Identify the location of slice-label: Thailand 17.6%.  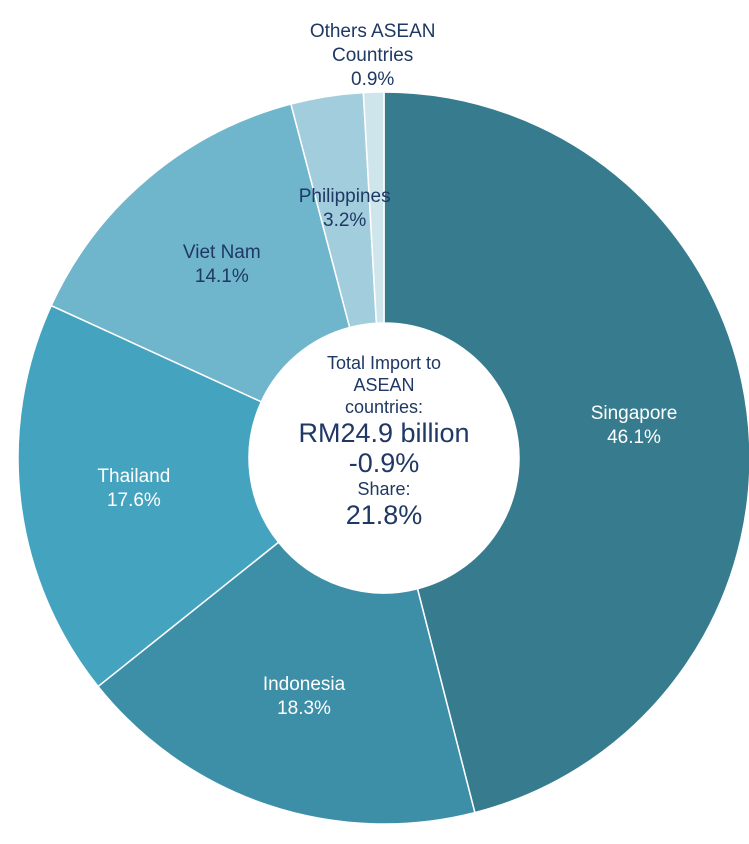
(134, 489).